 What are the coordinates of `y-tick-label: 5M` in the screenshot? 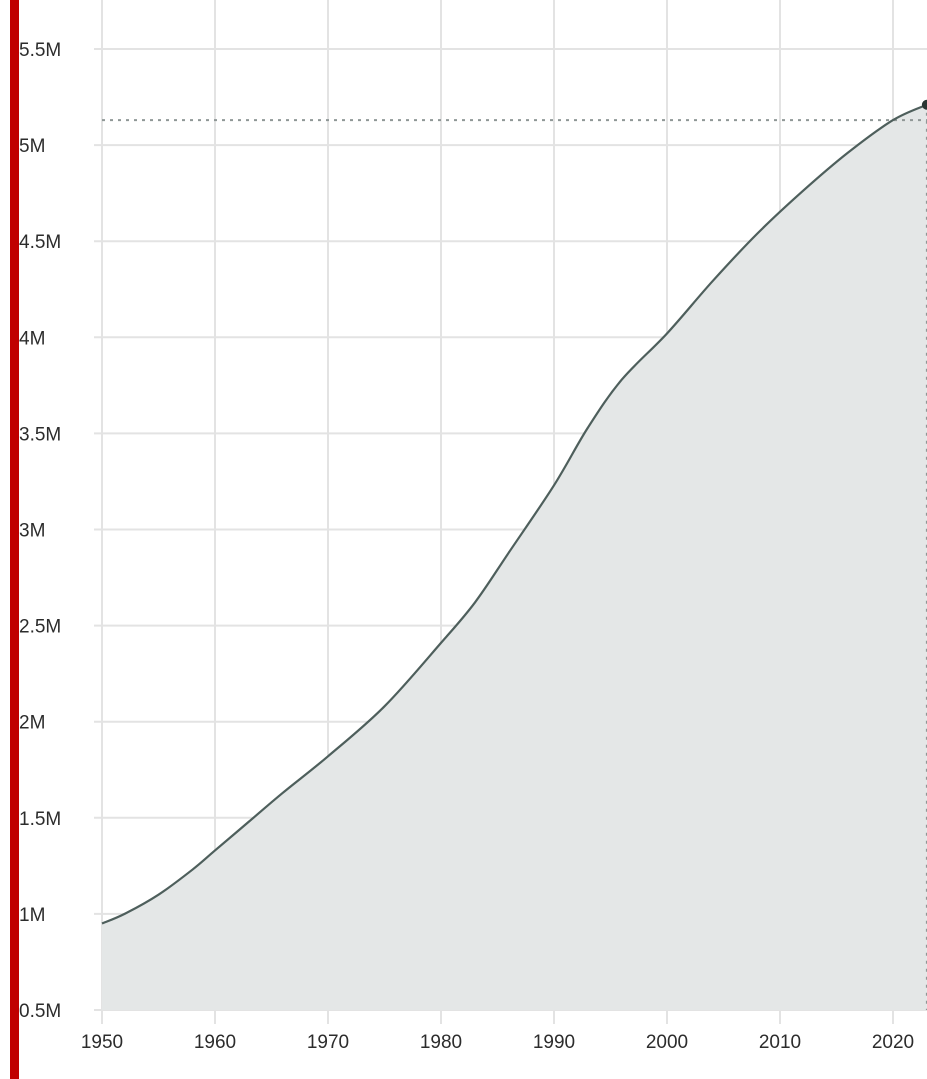 It's located at (32, 146).